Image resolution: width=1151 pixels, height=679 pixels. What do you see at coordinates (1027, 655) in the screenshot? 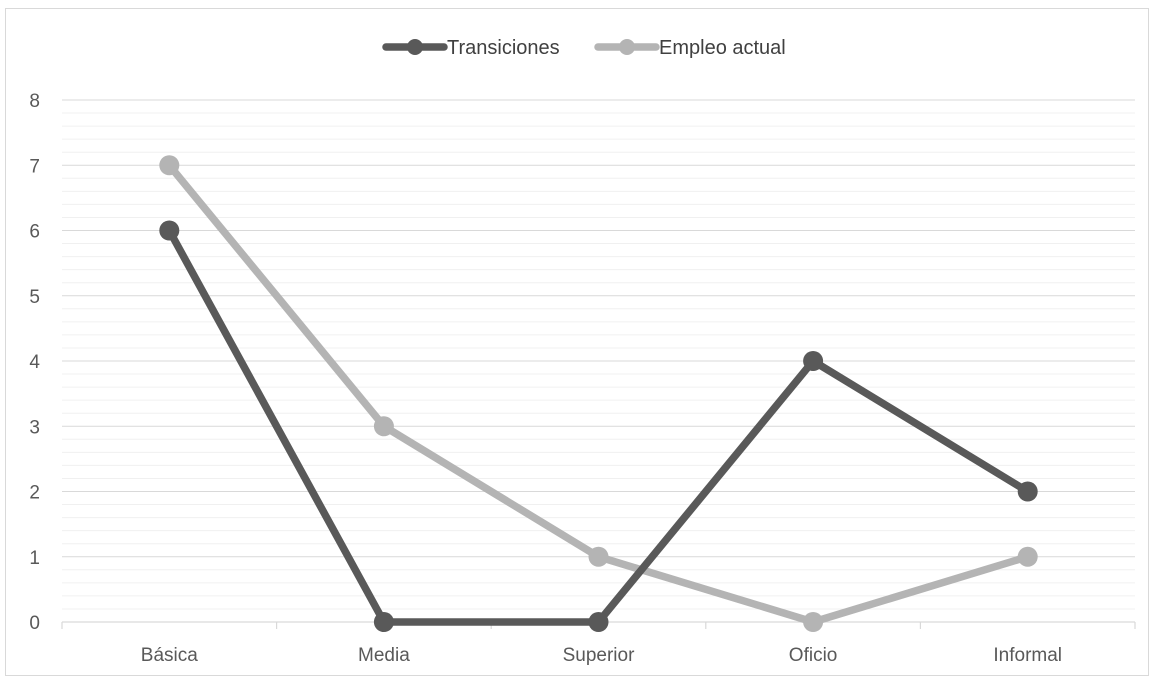
I see `x-tick-label: Informal` at bounding box center [1027, 655].